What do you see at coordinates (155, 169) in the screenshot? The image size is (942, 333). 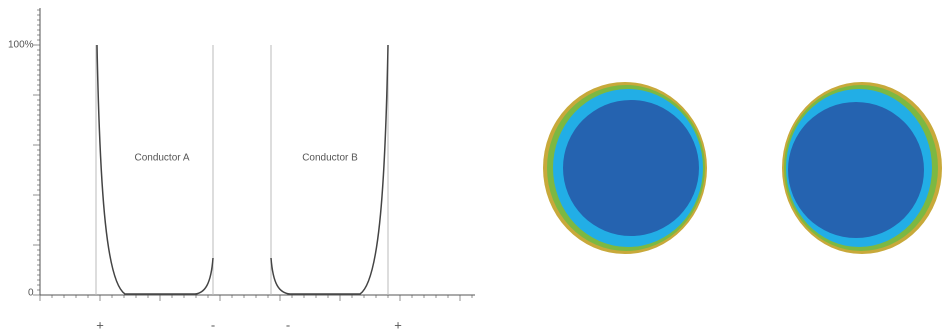 I see `density-curve-a` at bounding box center [155, 169].